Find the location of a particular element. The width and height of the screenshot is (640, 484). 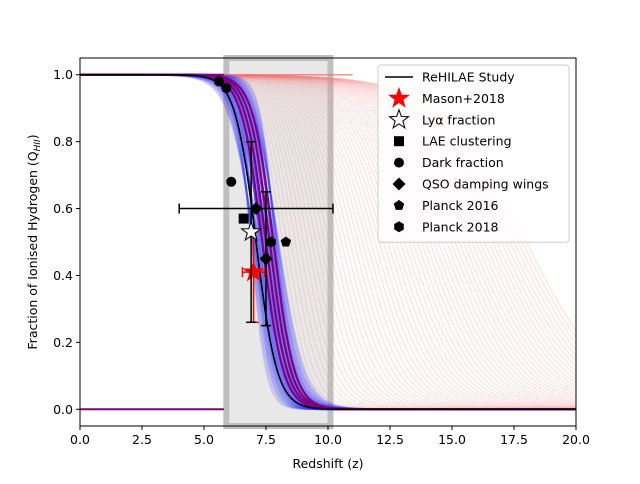

legend-swatch-lae-clustering is located at coordinates (399, 141).